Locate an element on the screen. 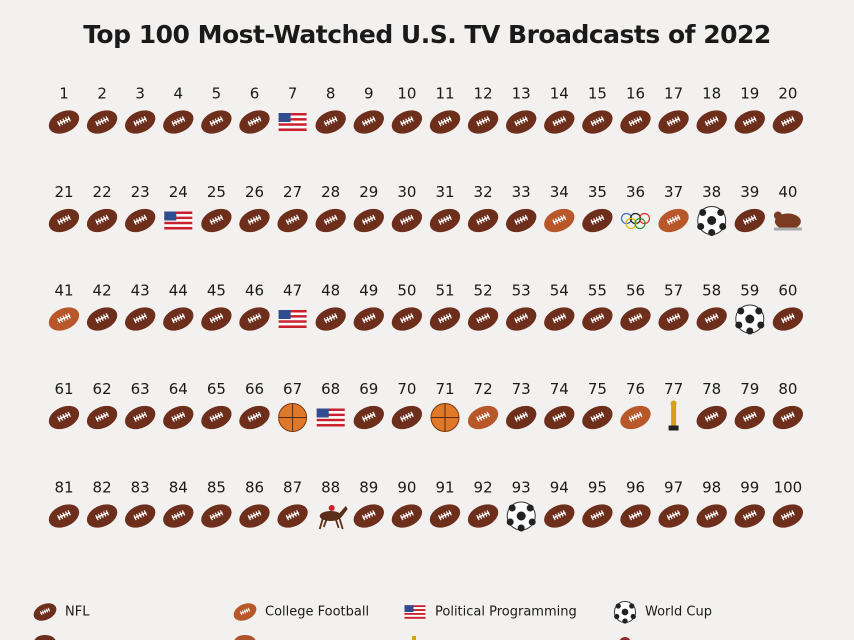 This screenshot has height=640, width=854. rank-number: 95 is located at coordinates (597, 488).